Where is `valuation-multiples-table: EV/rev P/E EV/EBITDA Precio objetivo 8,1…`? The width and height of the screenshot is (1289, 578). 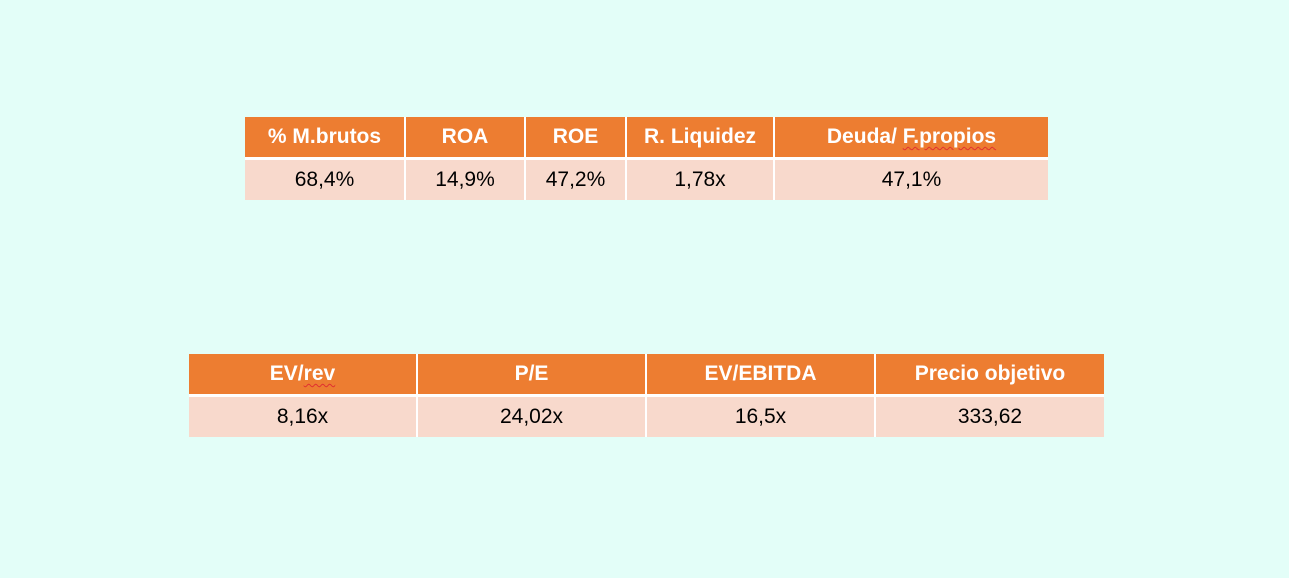 valuation-multiples-table: EV/rev P/E EV/EBITDA Precio objetivo 8,1… is located at coordinates (646, 395).